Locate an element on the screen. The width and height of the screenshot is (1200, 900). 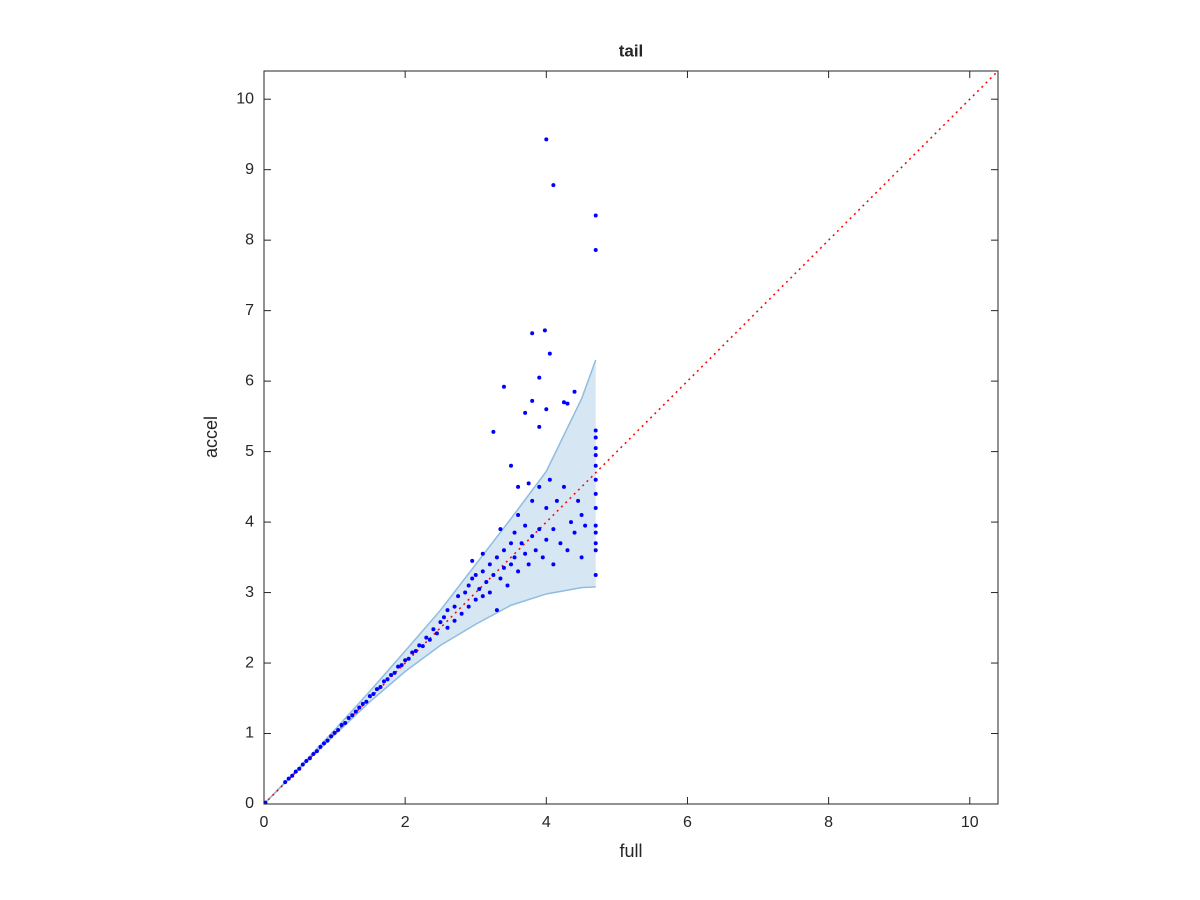
chart-title: tail is located at coordinates (631, 50).